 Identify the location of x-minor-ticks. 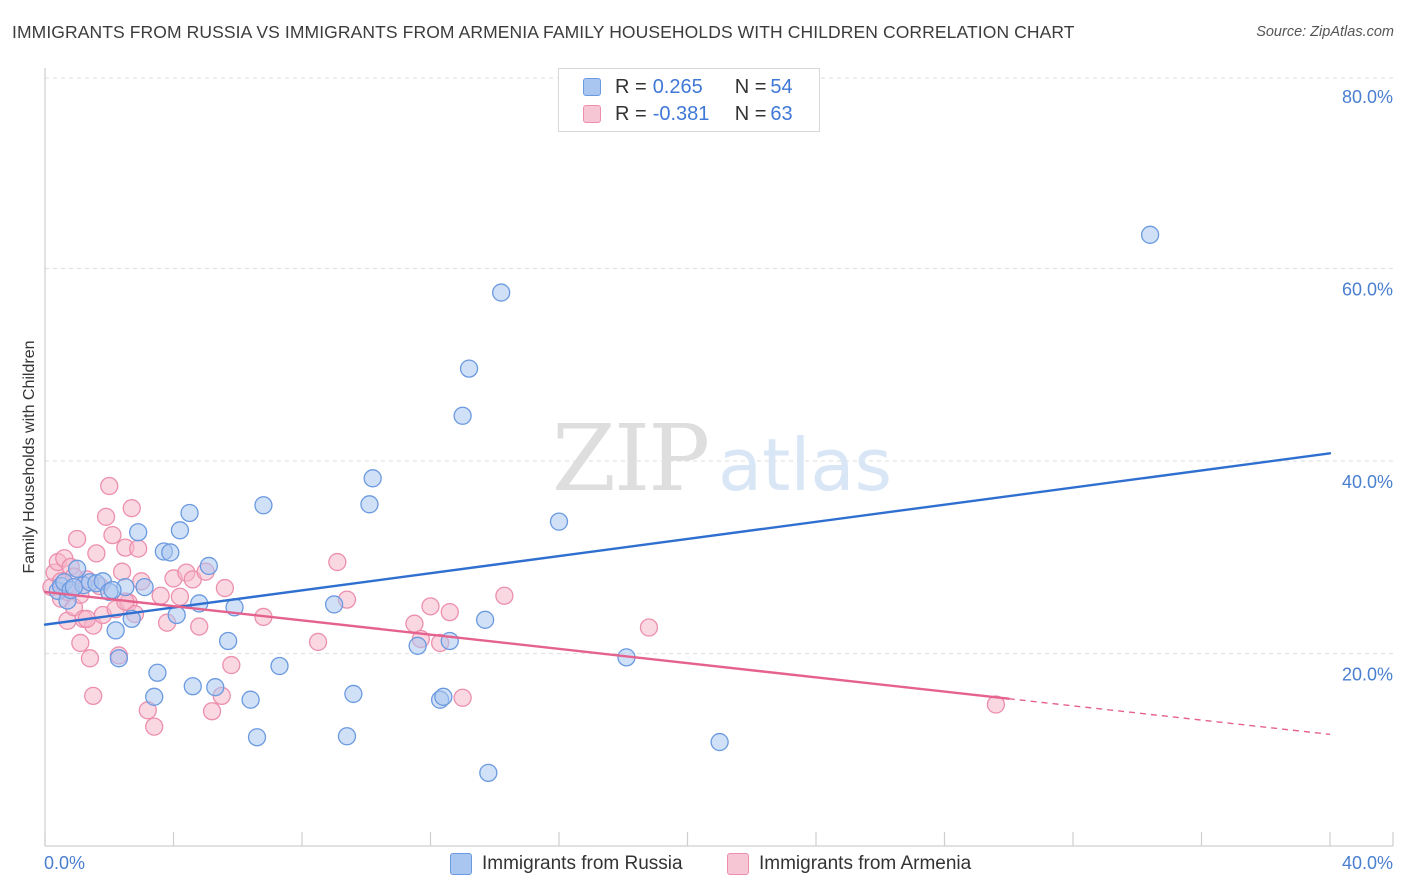
(719, 839).